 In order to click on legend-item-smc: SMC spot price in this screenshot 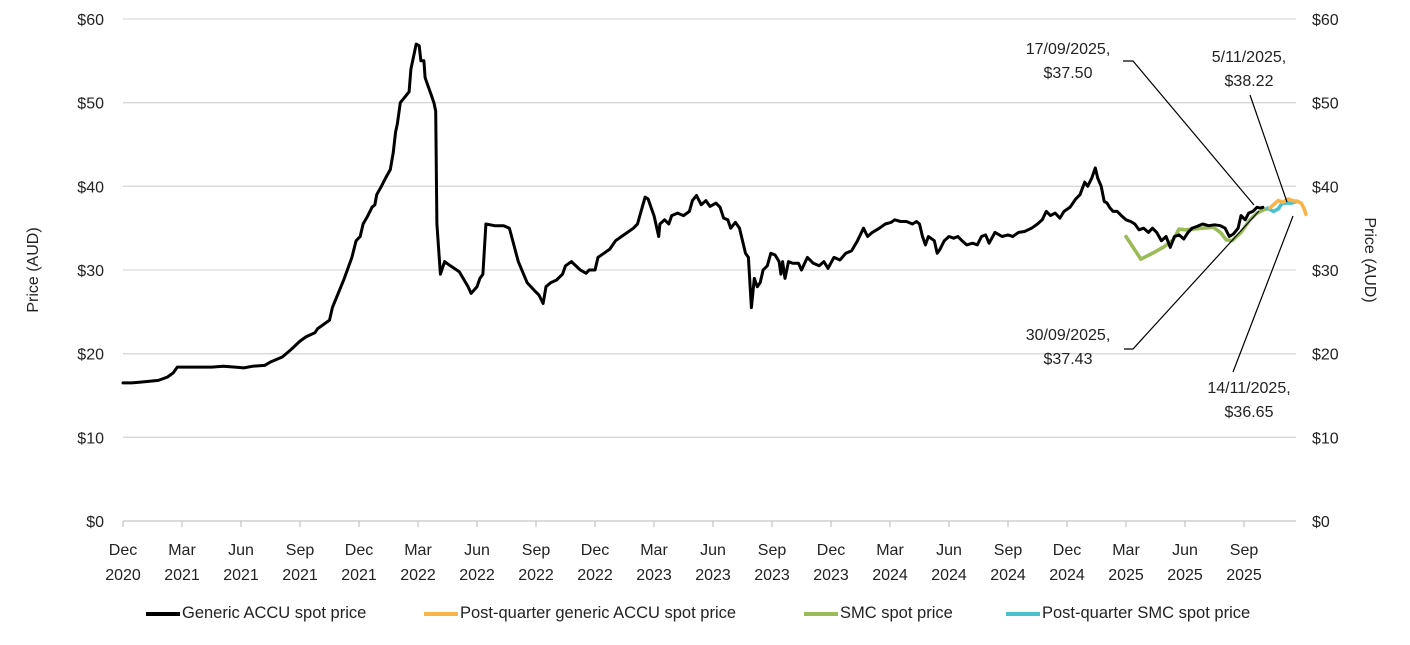, I will do `click(878, 613)`.